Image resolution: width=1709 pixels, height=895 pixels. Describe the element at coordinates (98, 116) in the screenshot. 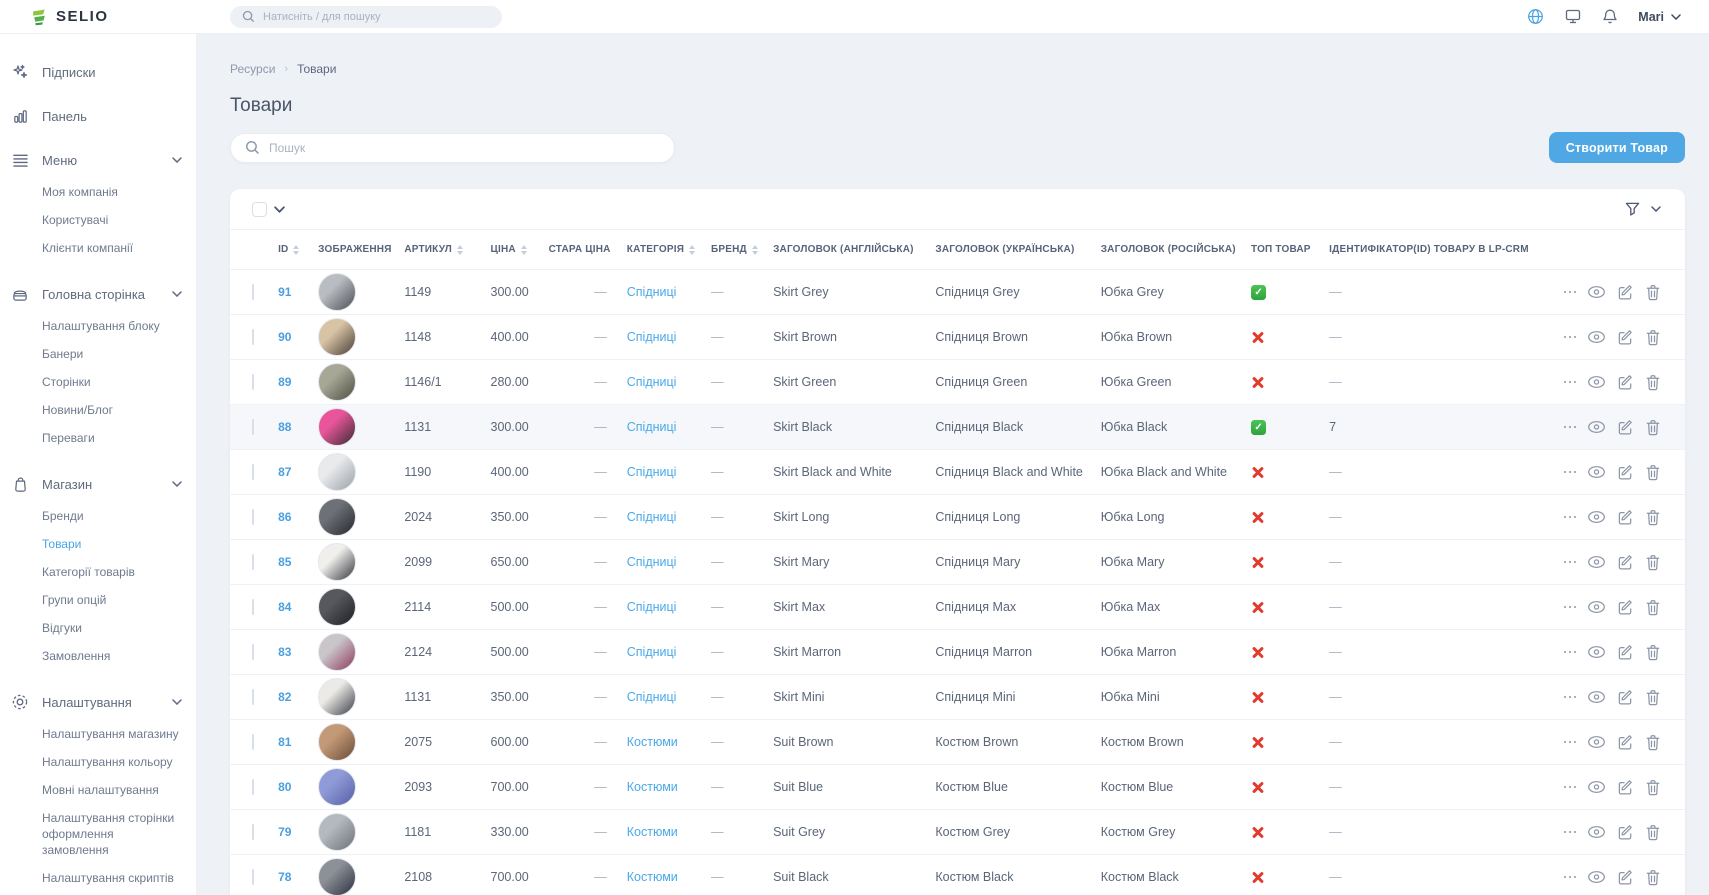

I see `sidebar-item-dashboard: Панель` at that location.